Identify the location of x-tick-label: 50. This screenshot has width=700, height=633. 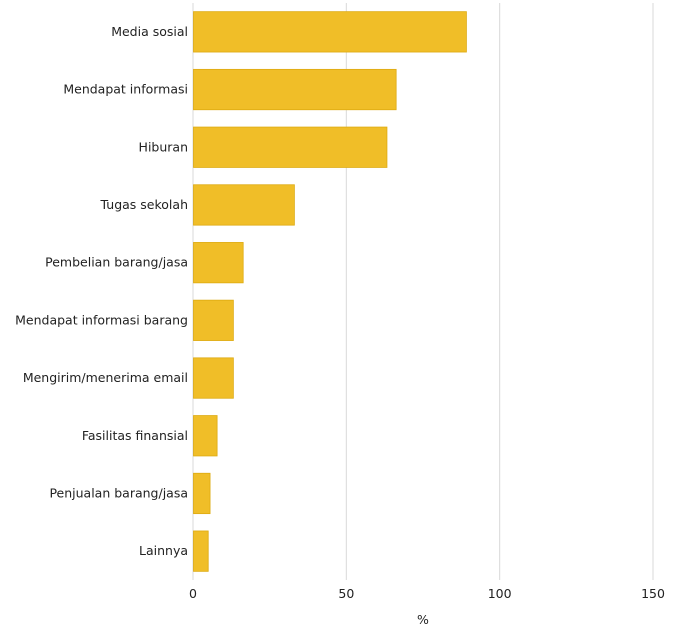
(346, 593).